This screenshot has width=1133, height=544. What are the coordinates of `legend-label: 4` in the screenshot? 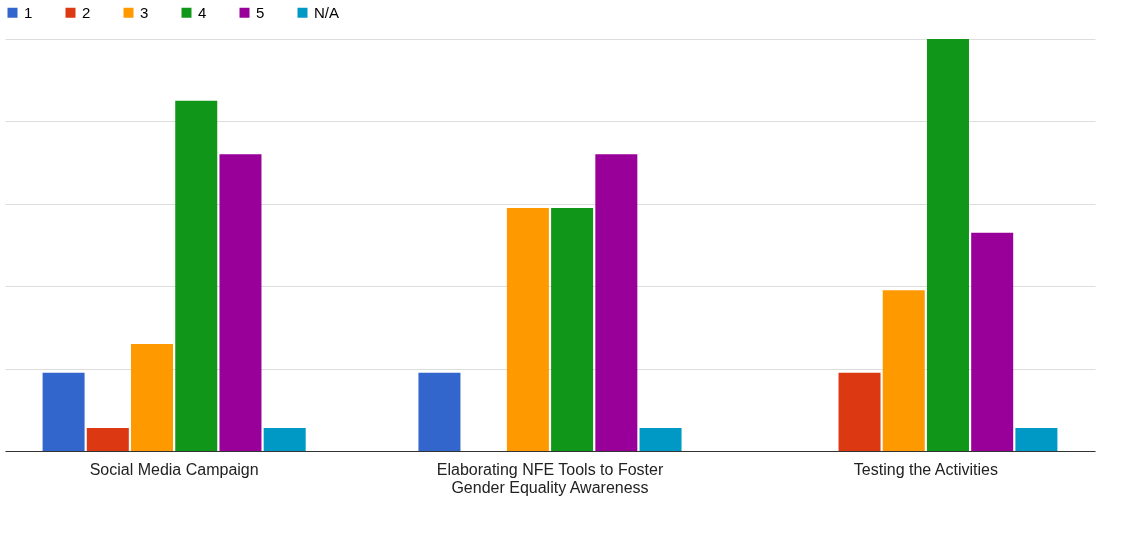 It's located at (202, 12).